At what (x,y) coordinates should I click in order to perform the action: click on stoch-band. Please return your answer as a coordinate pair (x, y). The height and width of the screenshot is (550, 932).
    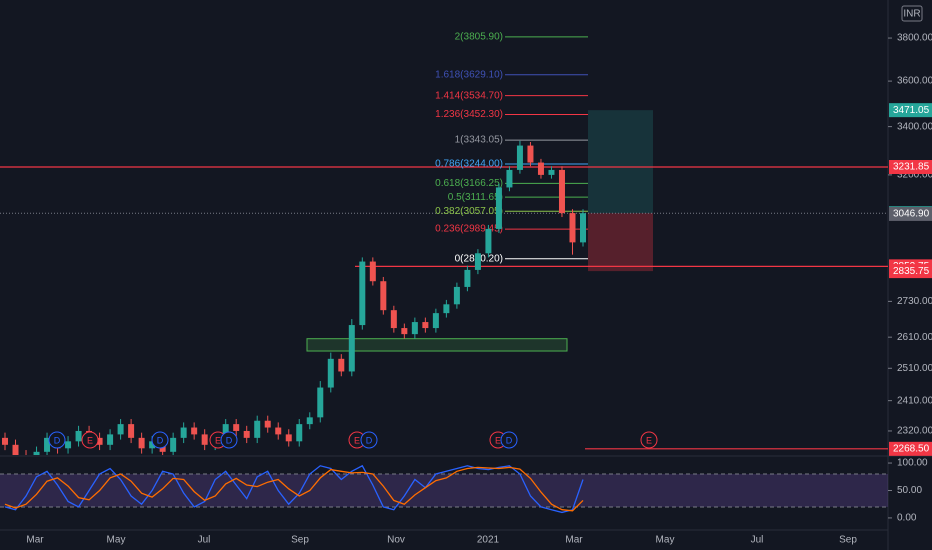
    Looking at the image, I should click on (444, 490).